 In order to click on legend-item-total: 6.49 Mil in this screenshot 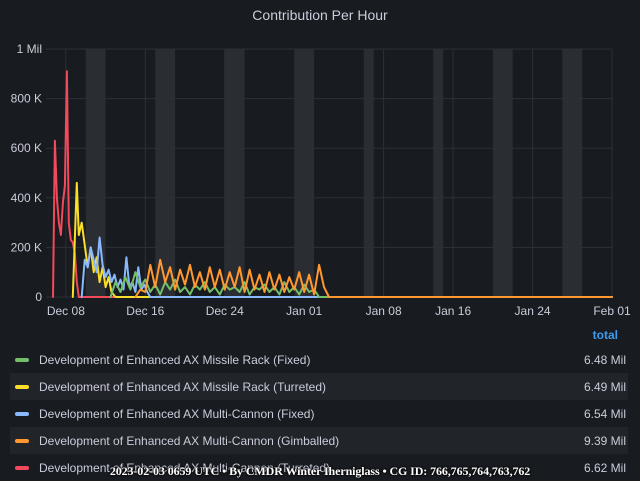, I will do `click(604, 386)`.